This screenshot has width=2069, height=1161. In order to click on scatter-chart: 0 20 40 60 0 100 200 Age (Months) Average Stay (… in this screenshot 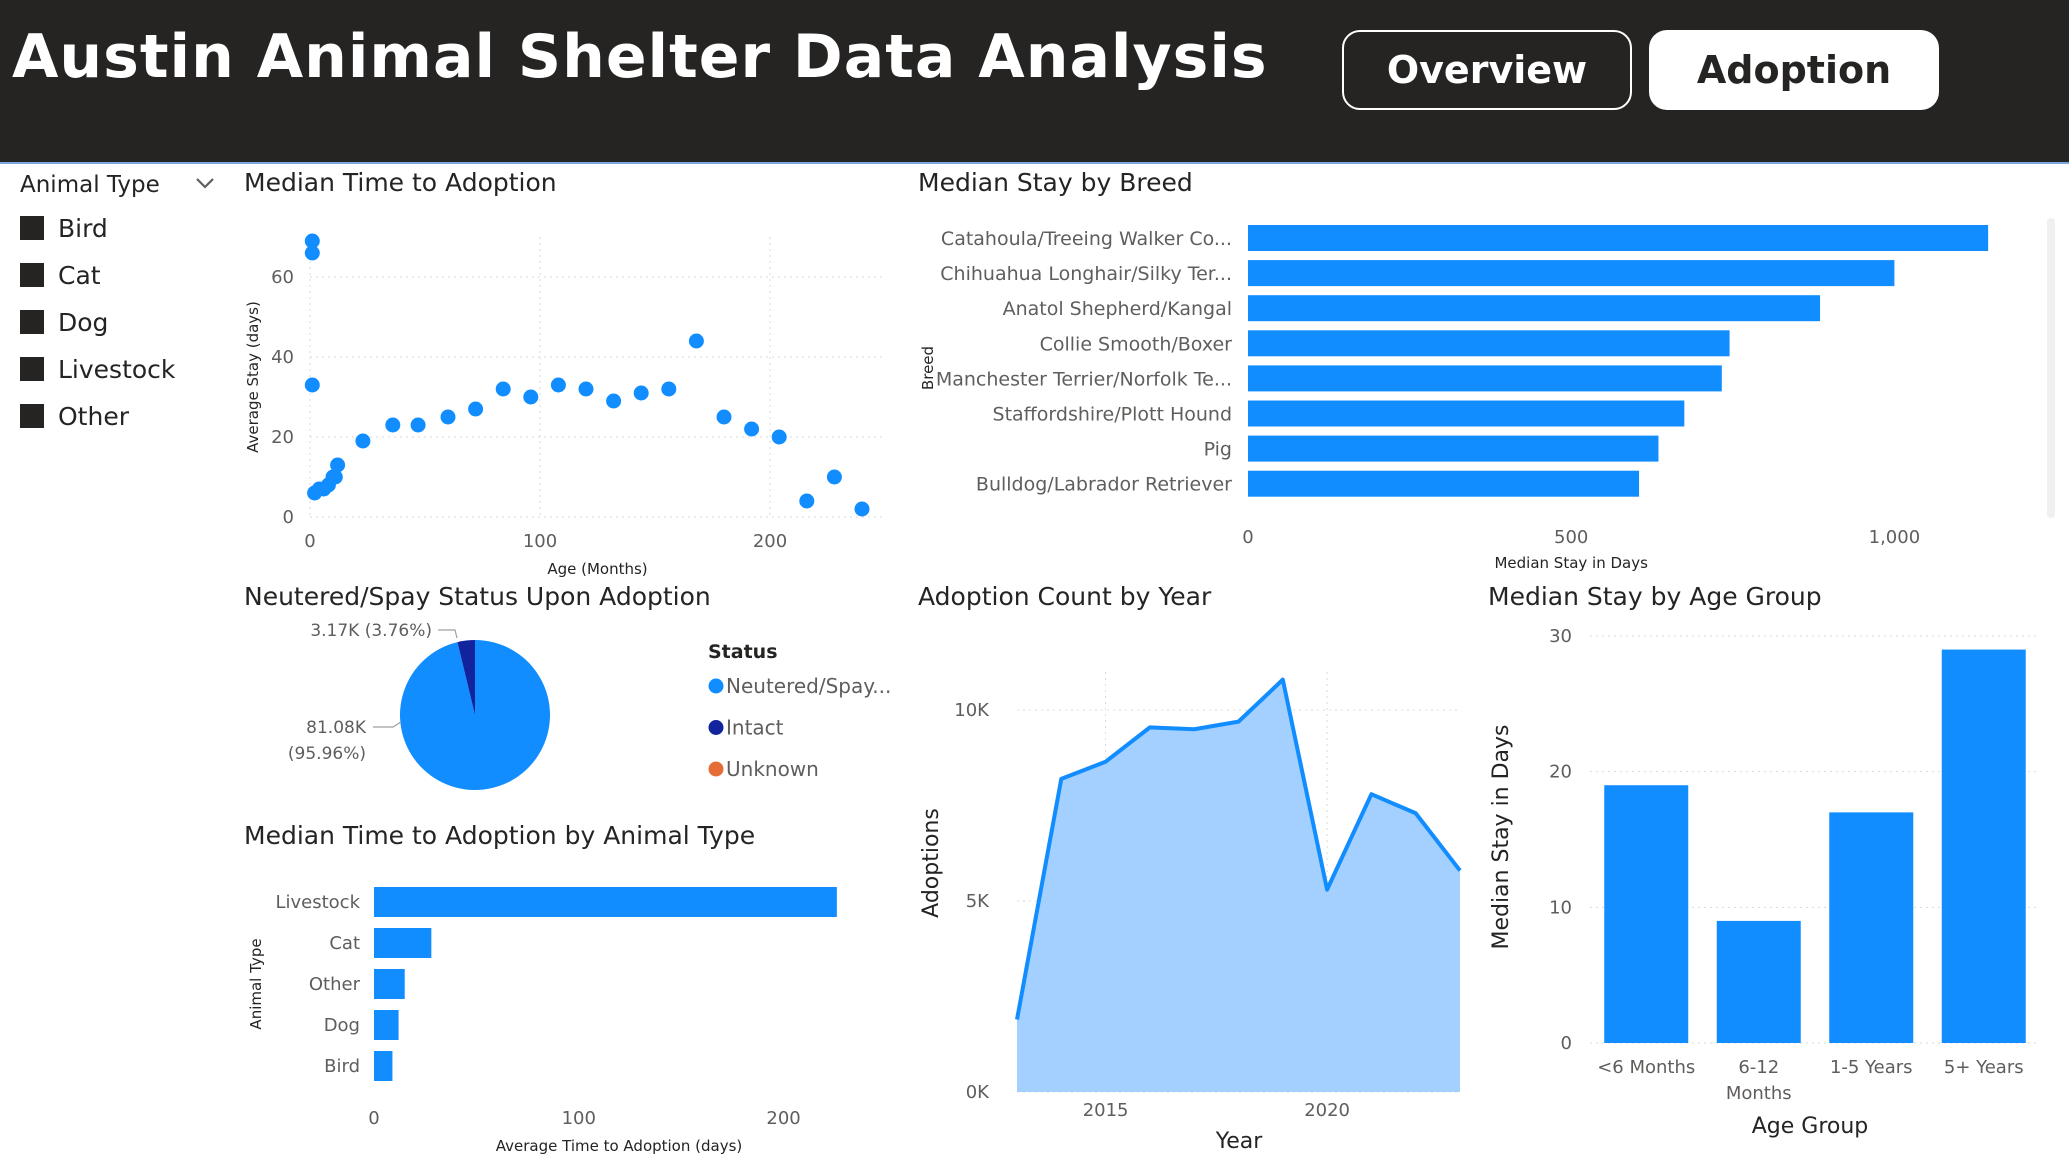, I will do `click(564, 405)`.